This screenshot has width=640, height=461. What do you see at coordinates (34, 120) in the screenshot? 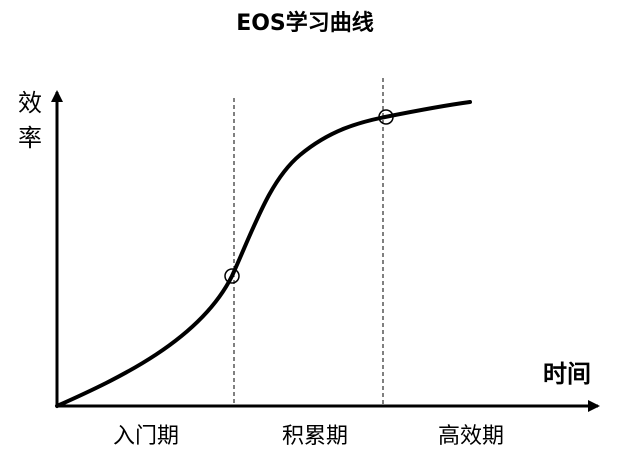
I see `y-axis-label: 效 率` at bounding box center [34, 120].